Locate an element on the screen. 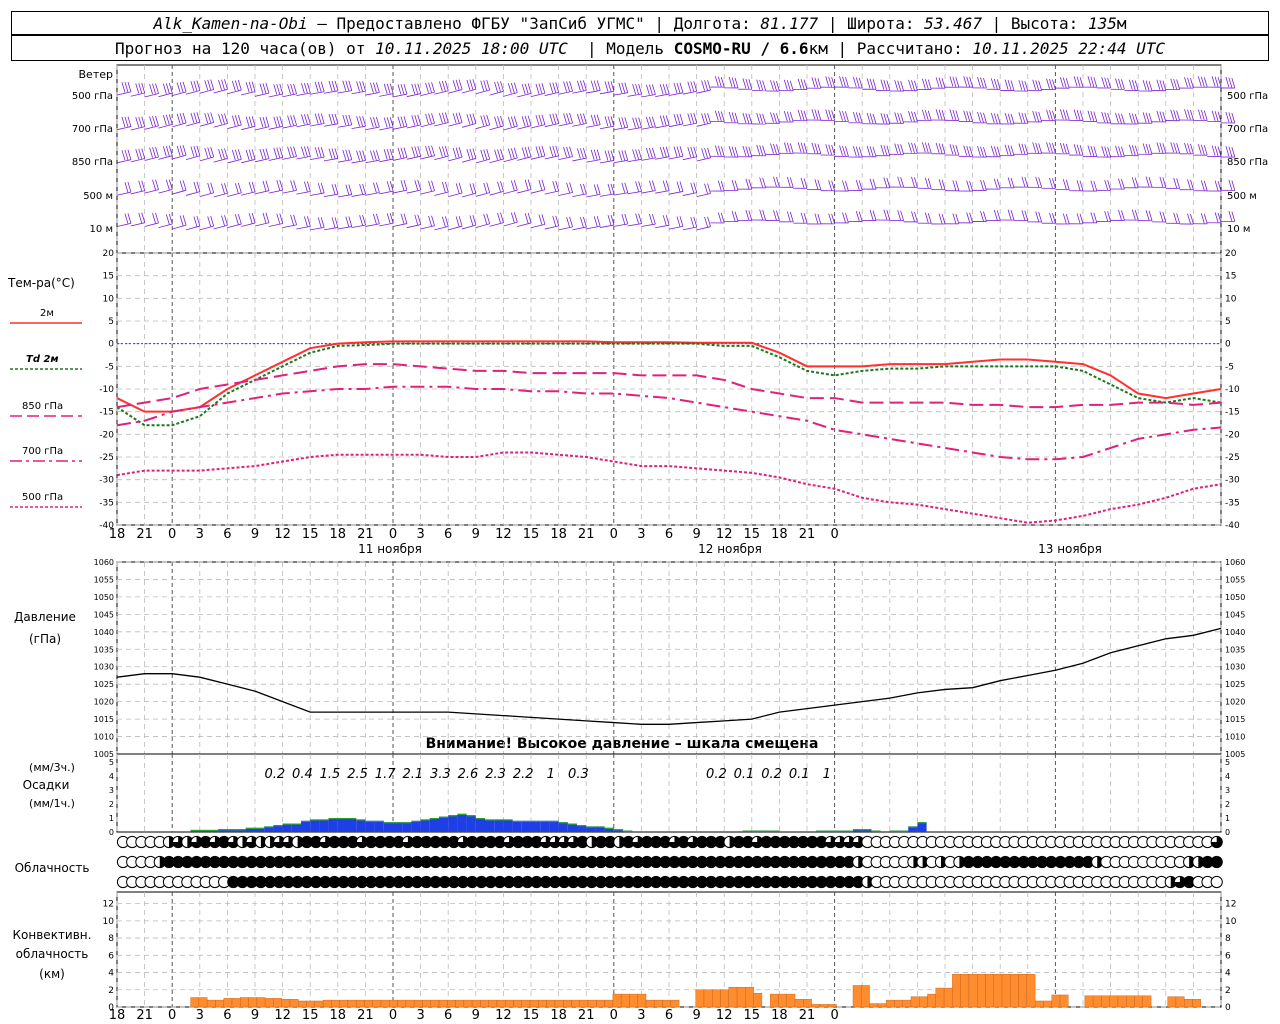  x-tick-label: 6 is located at coordinates (669, 534).